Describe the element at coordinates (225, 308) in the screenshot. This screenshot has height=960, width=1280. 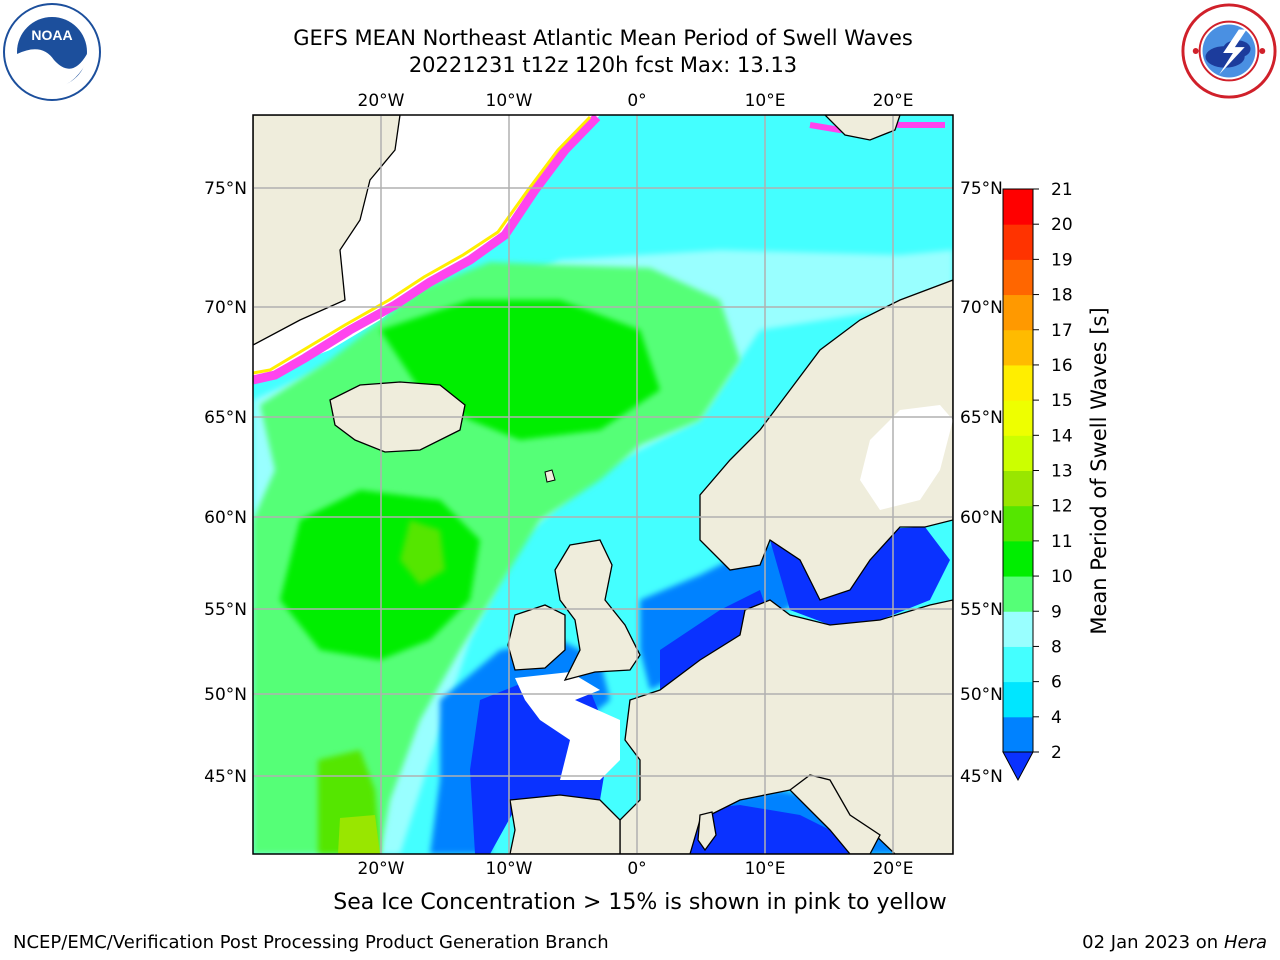
I see `lat-label-left: 70°N` at that location.